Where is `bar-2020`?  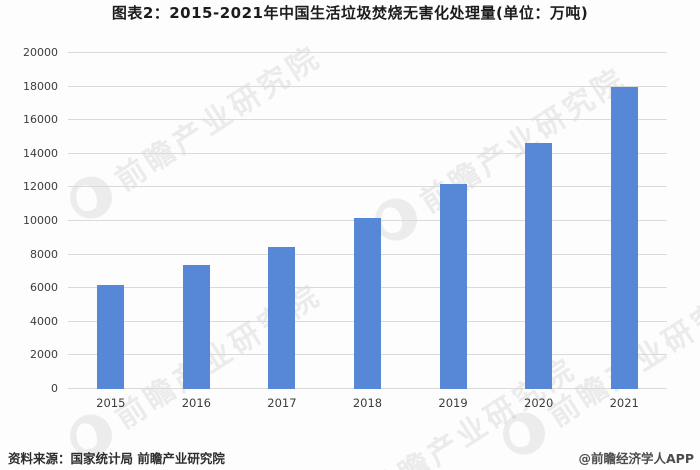 bar-2020 is located at coordinates (539, 265).